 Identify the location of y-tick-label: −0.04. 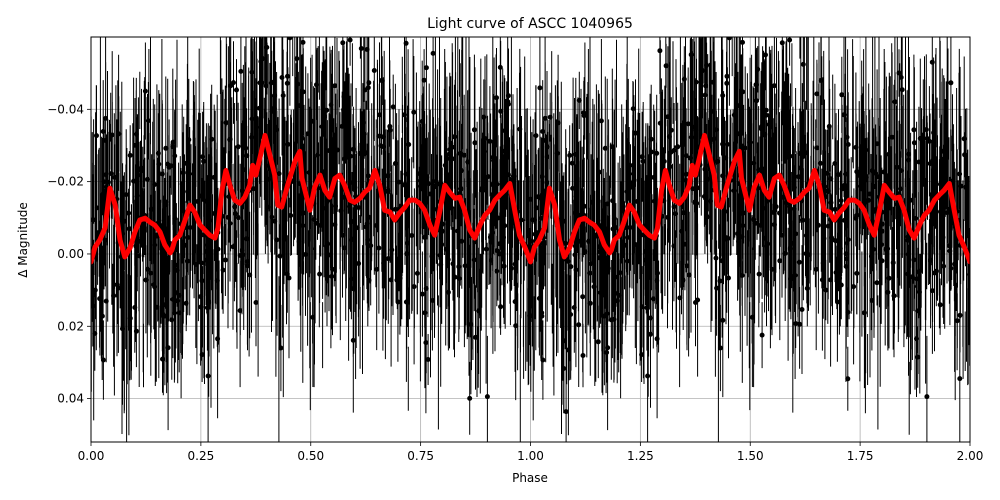
(65, 109).